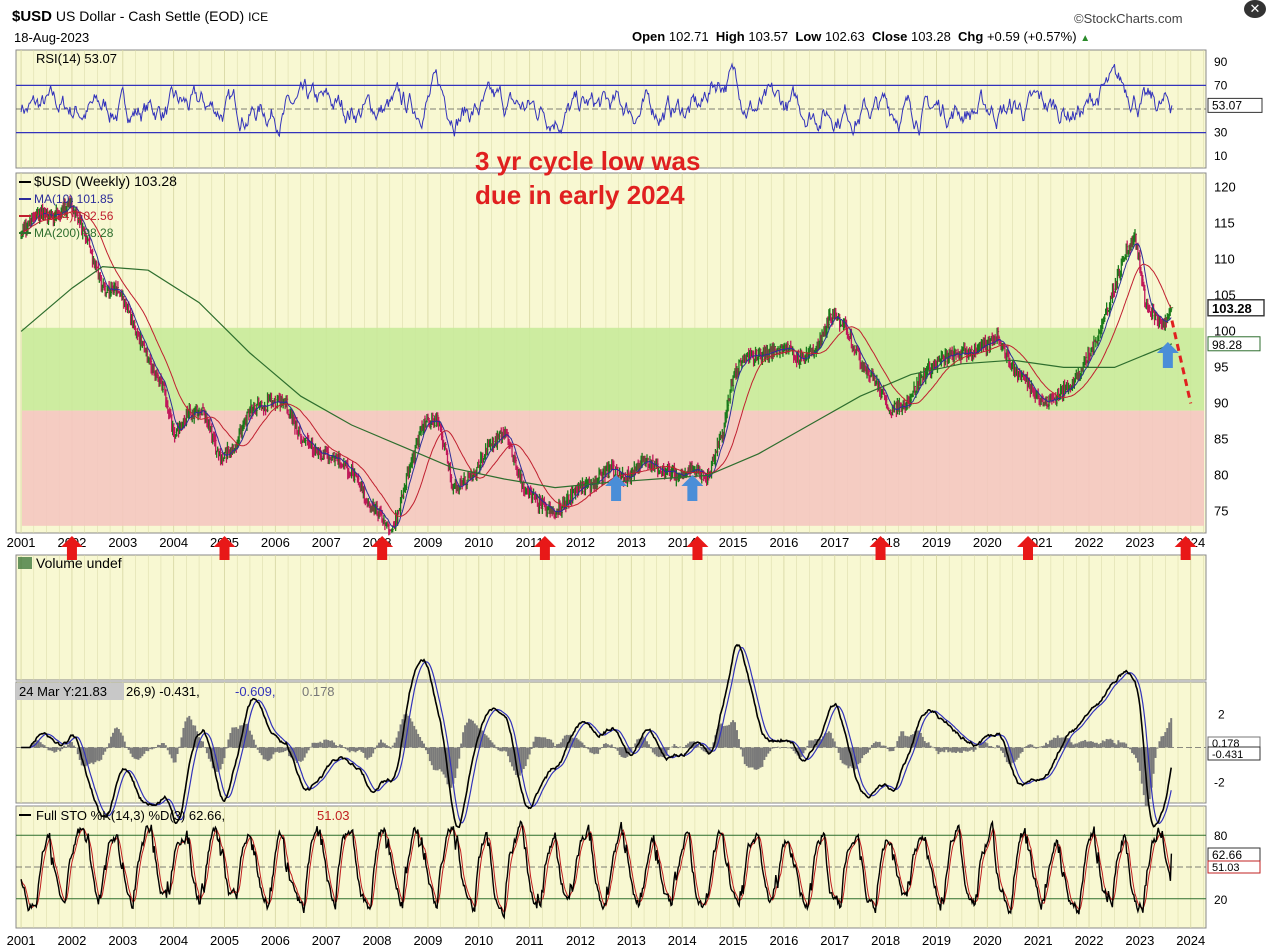  Describe the element at coordinates (1221, 366) in the screenshot. I see `price-tick-label: 95` at that location.